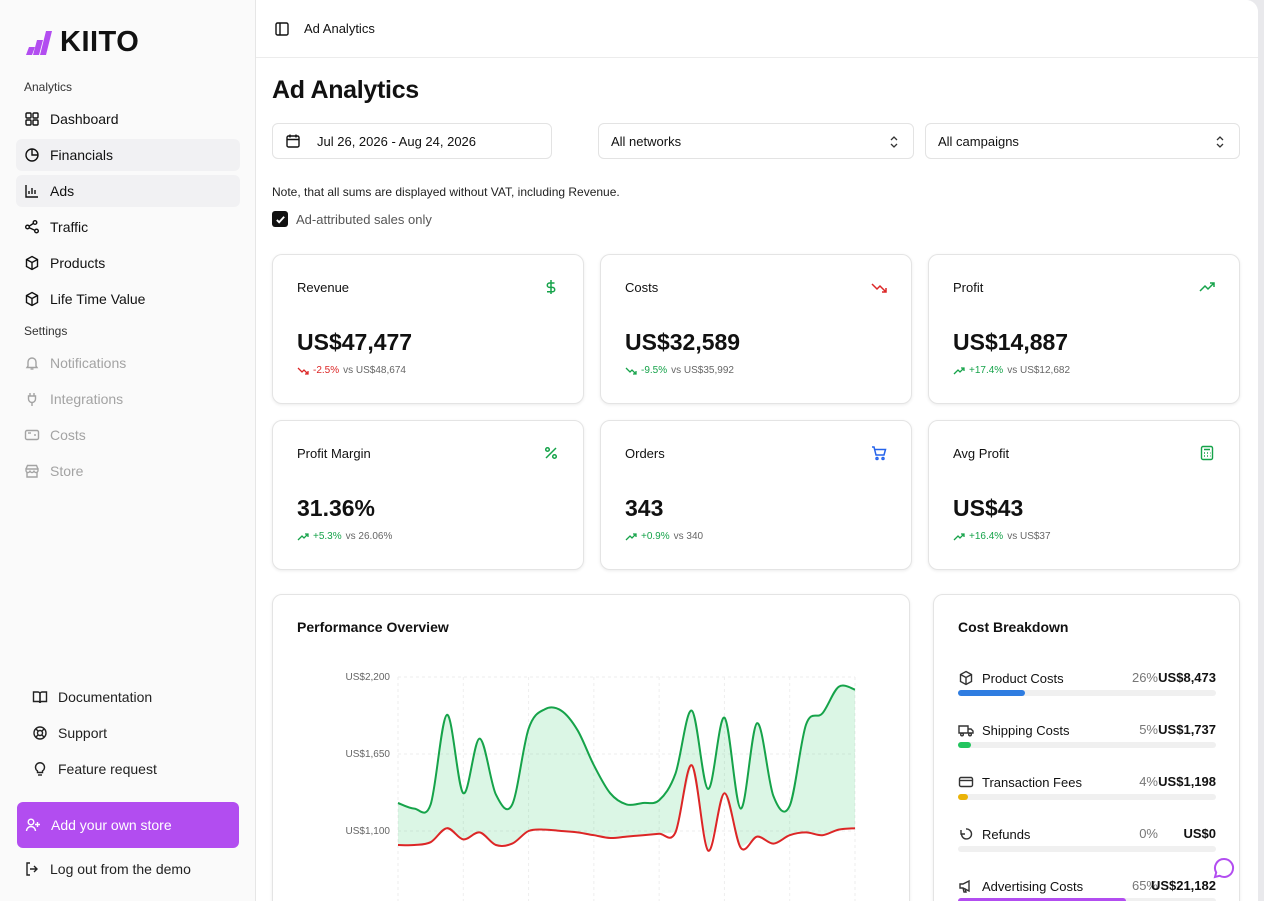 The image size is (1264, 901). I want to click on kpi-delta-pct: +0.9%, so click(655, 536).